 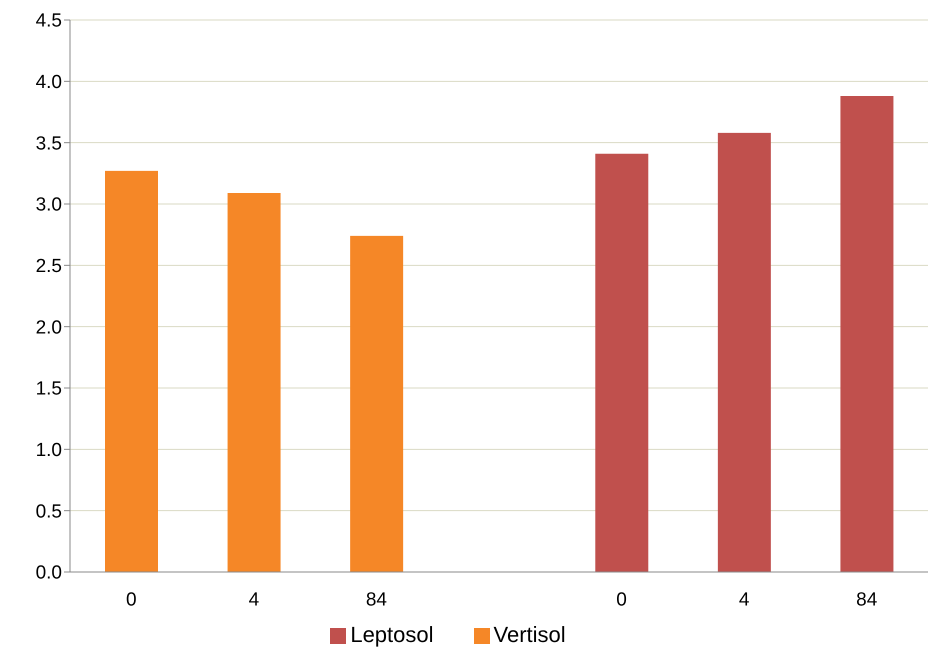 What do you see at coordinates (49, 83) in the screenshot?
I see `y-tick-label: 4.0` at bounding box center [49, 83].